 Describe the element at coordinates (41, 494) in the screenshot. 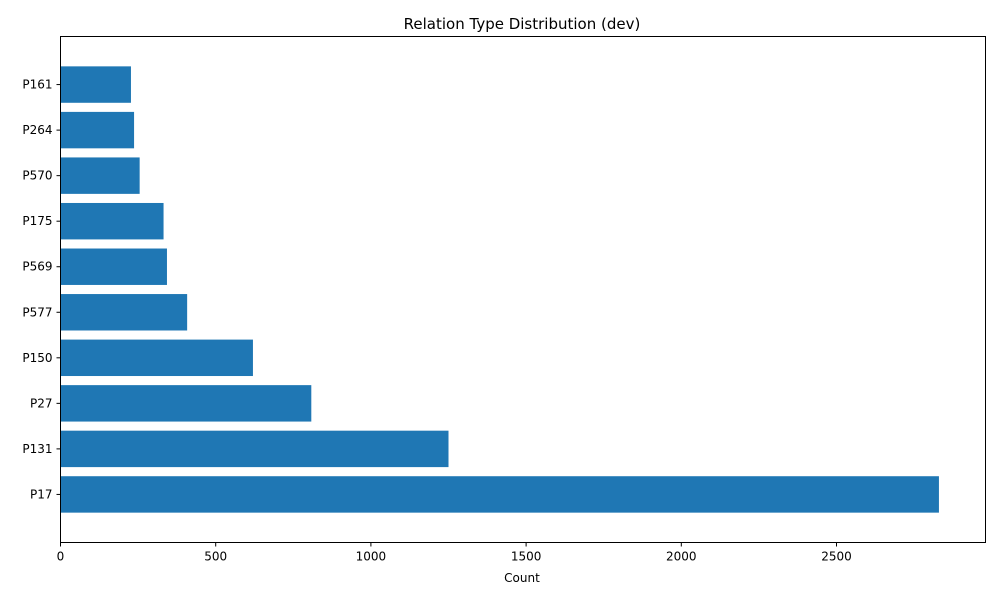

I see `y-tick-label: P17` at that location.